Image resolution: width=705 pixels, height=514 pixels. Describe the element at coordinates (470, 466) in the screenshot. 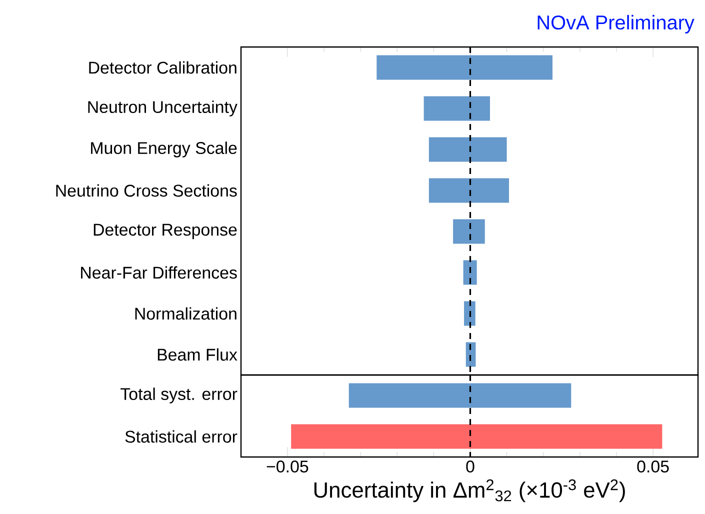

I see `x-tick-label: 0` at that location.